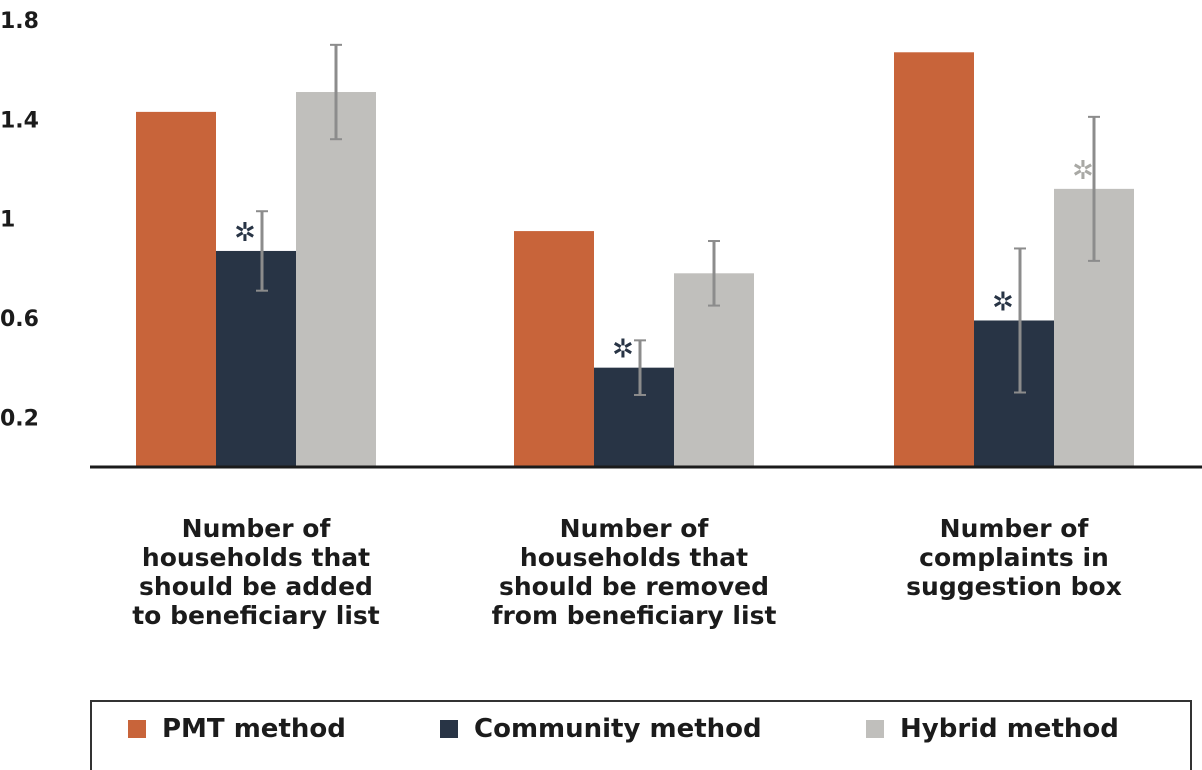 Image resolution: width=1202 pixels, height=770 pixels. What do you see at coordinates (7, 220) in the screenshot?
I see `y-tick-label: 1` at bounding box center [7, 220].